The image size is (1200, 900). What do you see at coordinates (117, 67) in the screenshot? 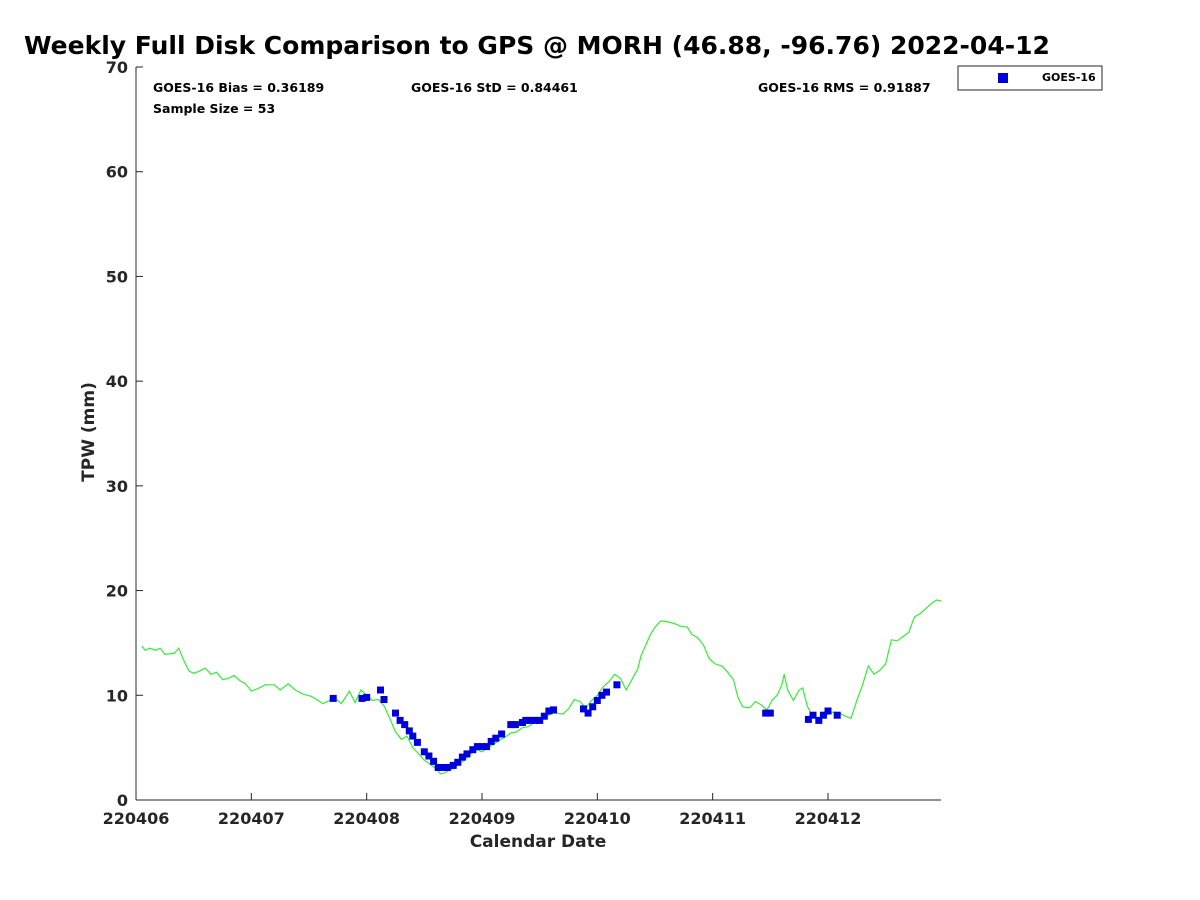
I see `y-tick-label: 70` at bounding box center [117, 67].